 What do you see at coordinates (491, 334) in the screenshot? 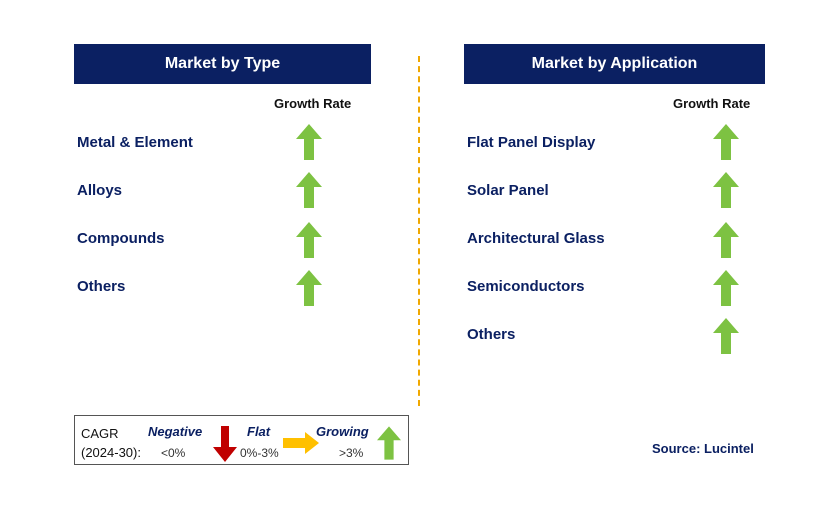
I see `right-row-label-others: Others` at bounding box center [491, 334].